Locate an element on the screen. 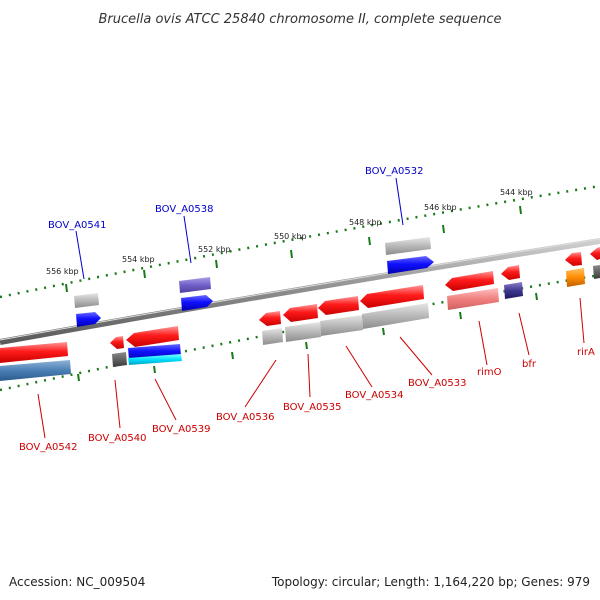 This screenshot has height=600, width=600. reverse-gene-label: BOV_A0533 is located at coordinates (437, 383).